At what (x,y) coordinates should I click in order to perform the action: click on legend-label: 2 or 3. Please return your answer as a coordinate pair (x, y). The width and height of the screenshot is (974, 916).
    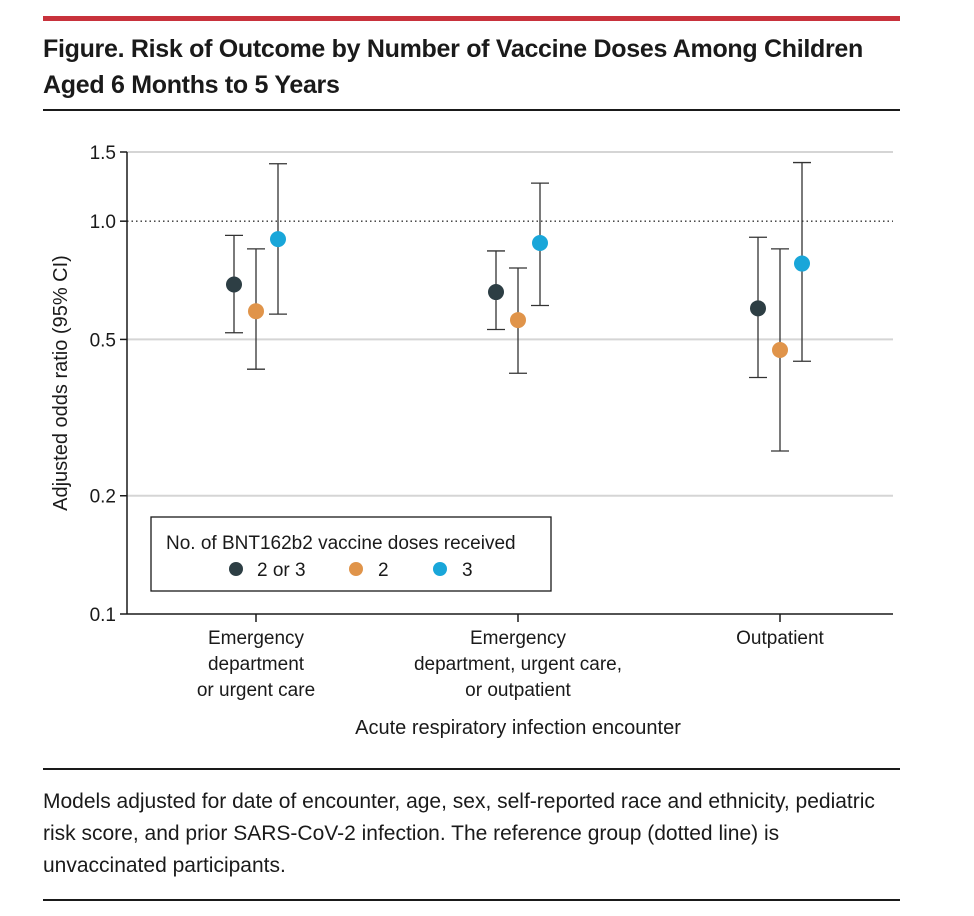
    Looking at the image, I should click on (281, 570).